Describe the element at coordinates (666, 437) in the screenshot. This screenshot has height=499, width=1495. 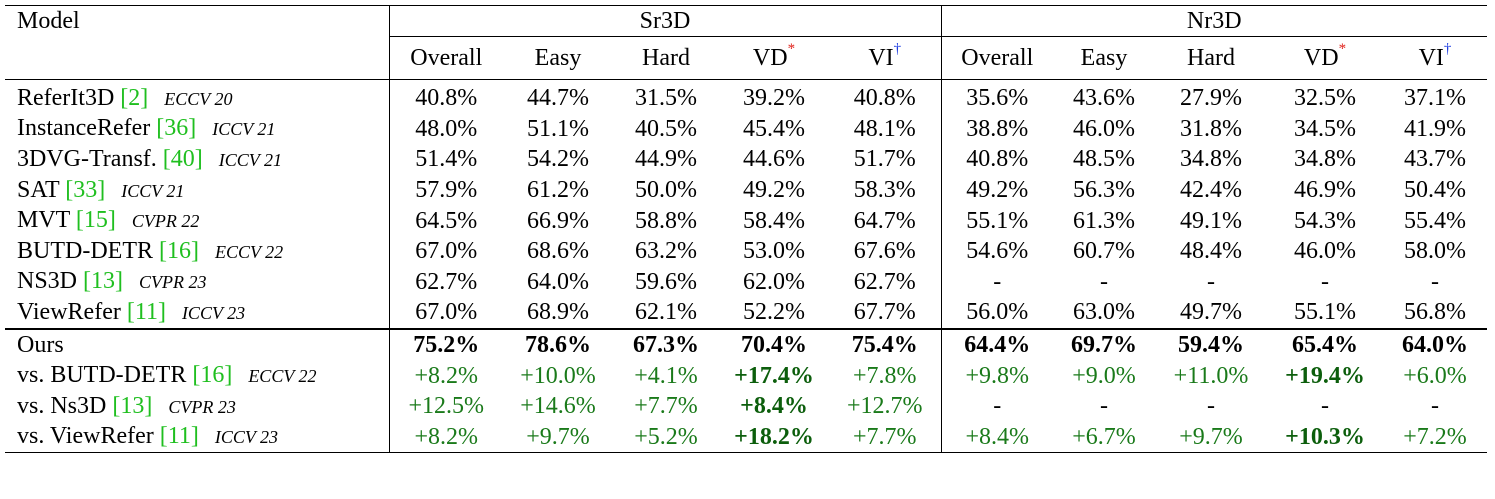
I see `value-cell: +5.2%` at that location.